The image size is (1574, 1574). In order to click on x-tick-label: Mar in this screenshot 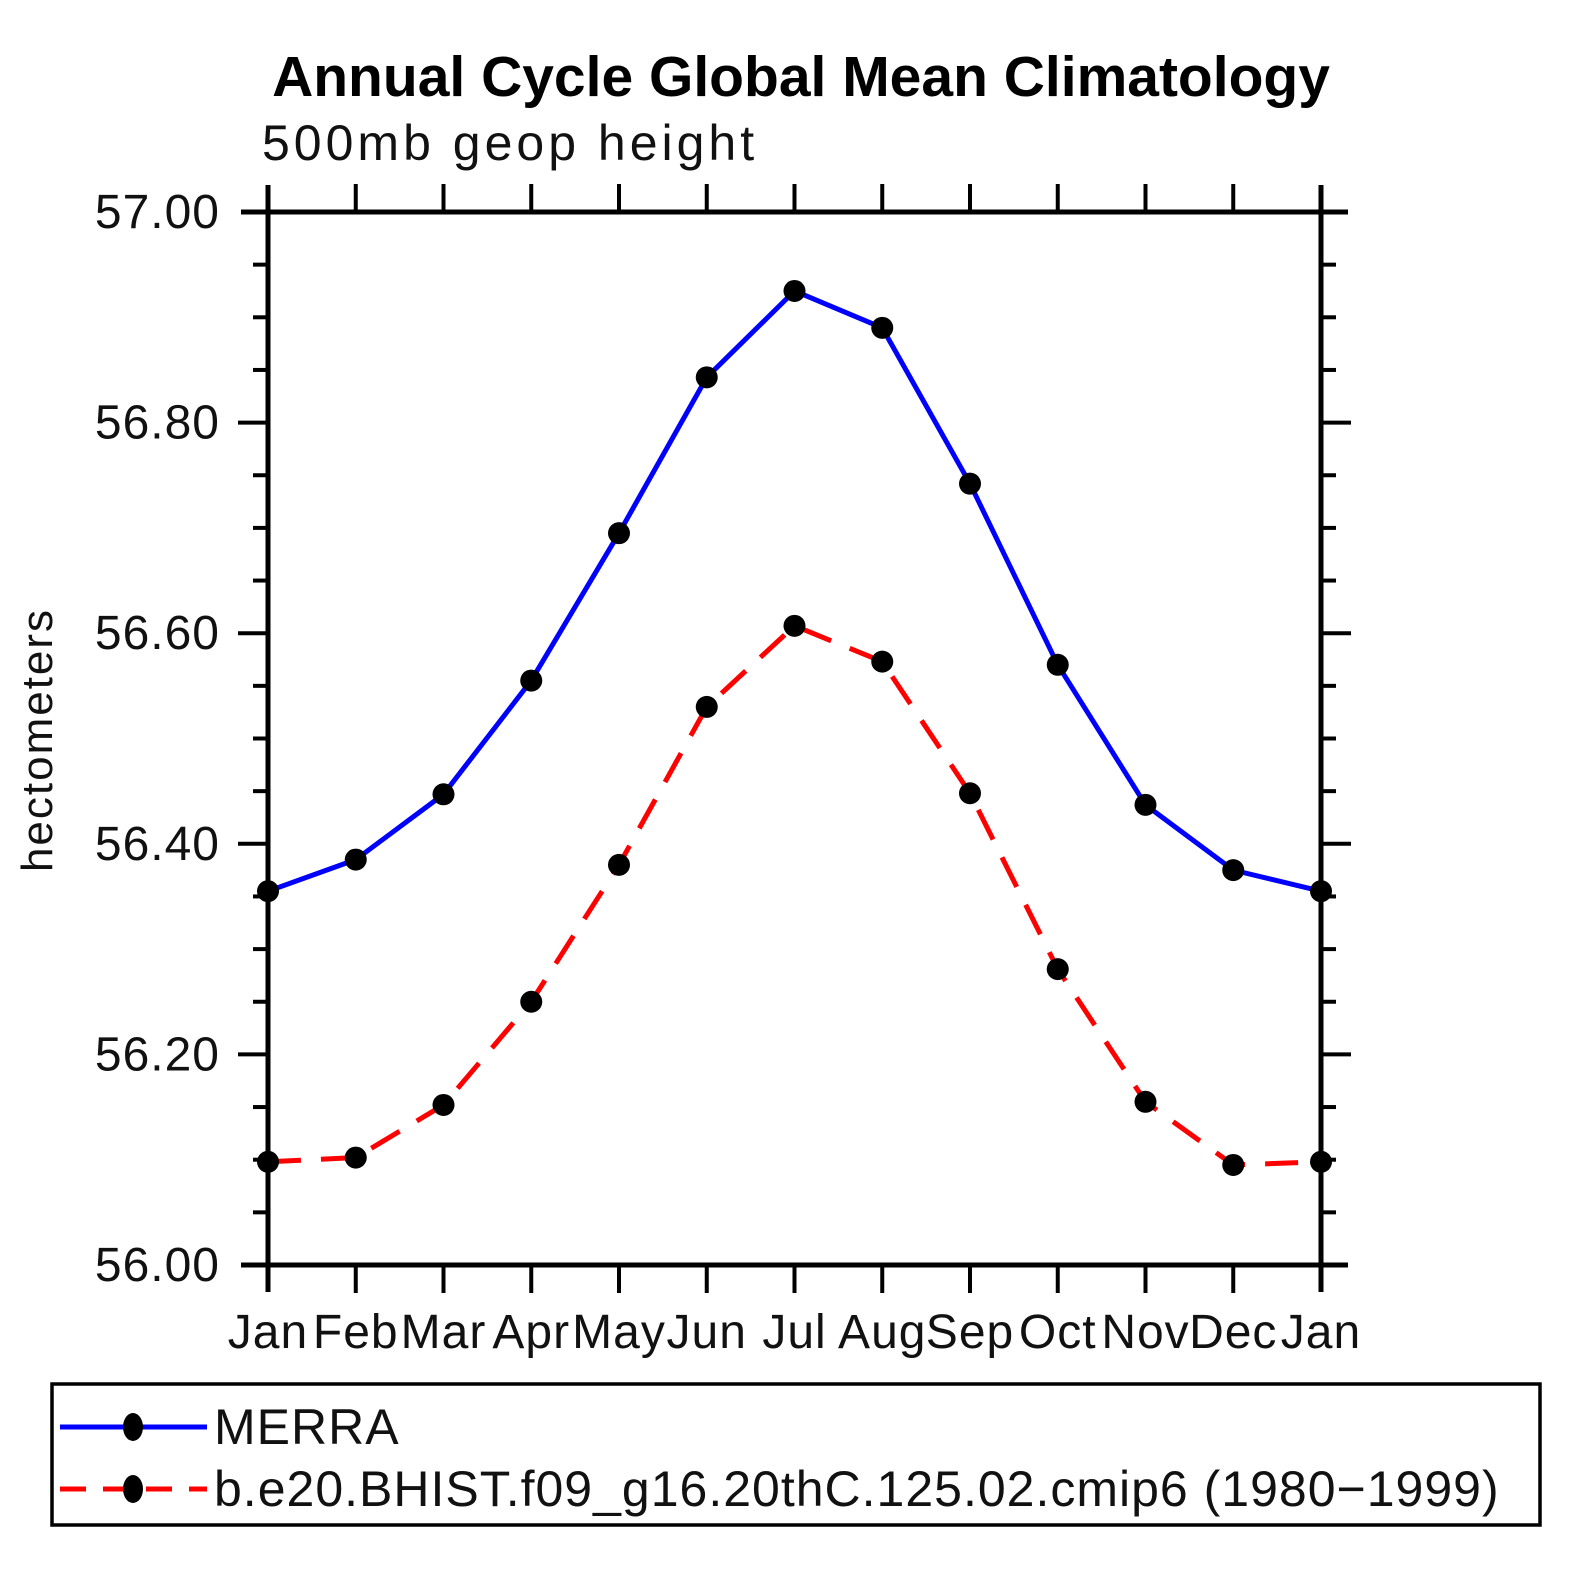, I will do `click(444, 1332)`.